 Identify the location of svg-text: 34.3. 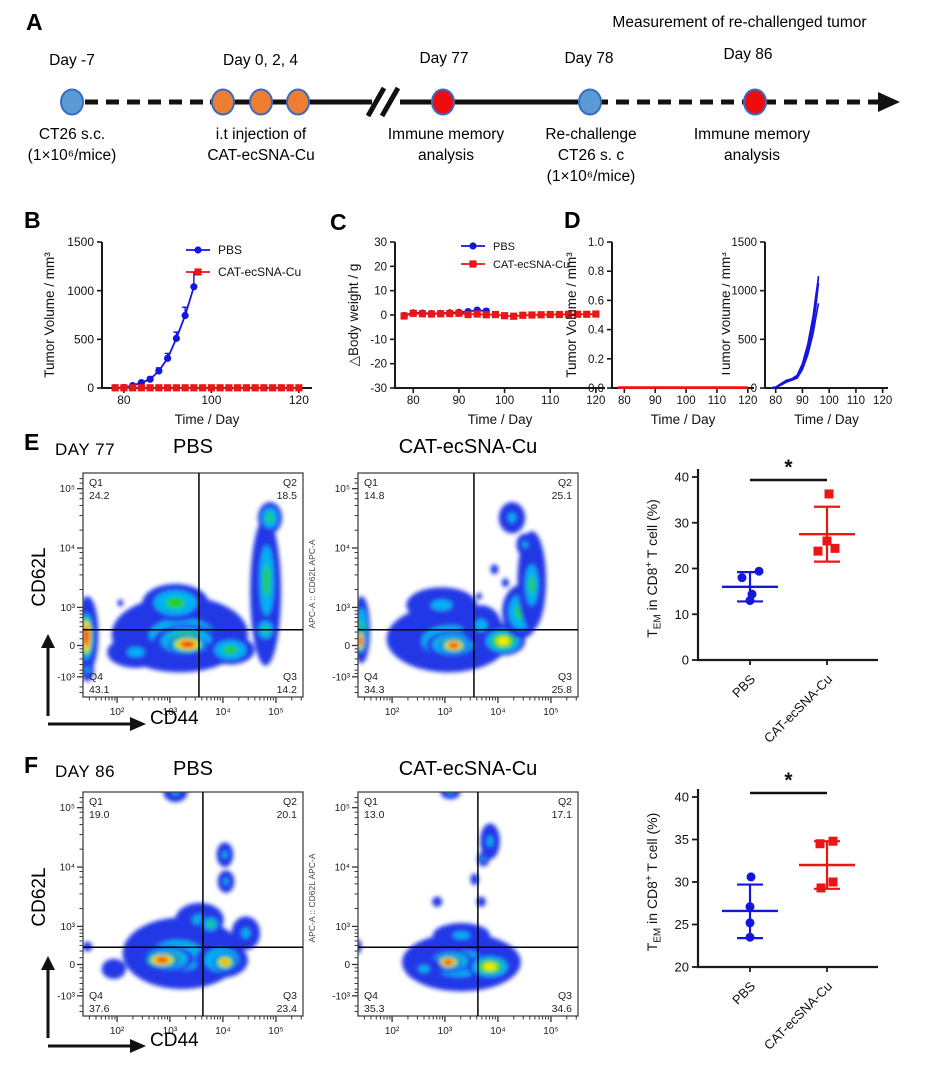
(374, 690).